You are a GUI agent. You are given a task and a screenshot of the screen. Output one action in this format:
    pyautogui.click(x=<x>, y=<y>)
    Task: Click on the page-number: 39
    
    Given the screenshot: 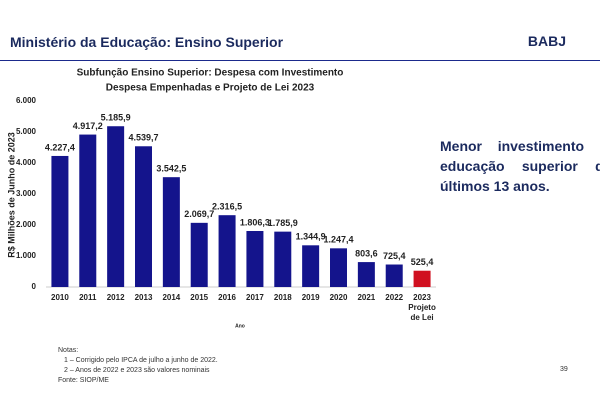 What is the action you would take?
    pyautogui.click(x=564, y=369)
    